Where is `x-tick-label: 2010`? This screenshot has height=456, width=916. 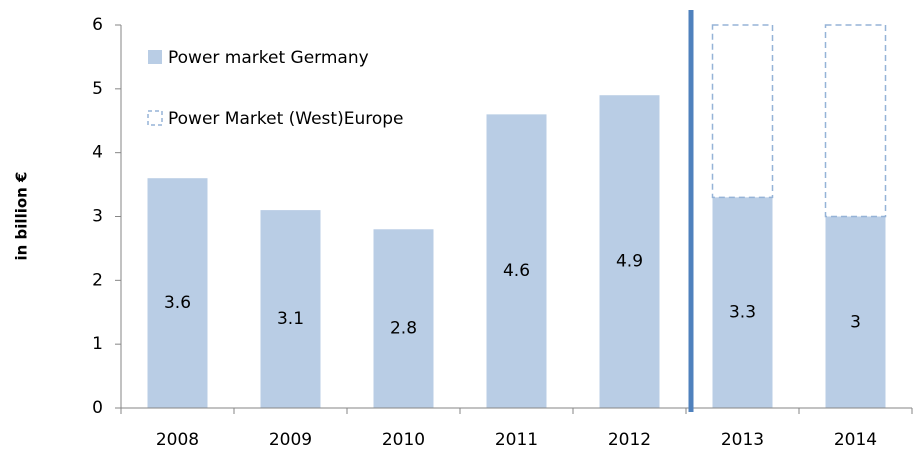
x-tick-label: 2010 is located at coordinates (403, 440).